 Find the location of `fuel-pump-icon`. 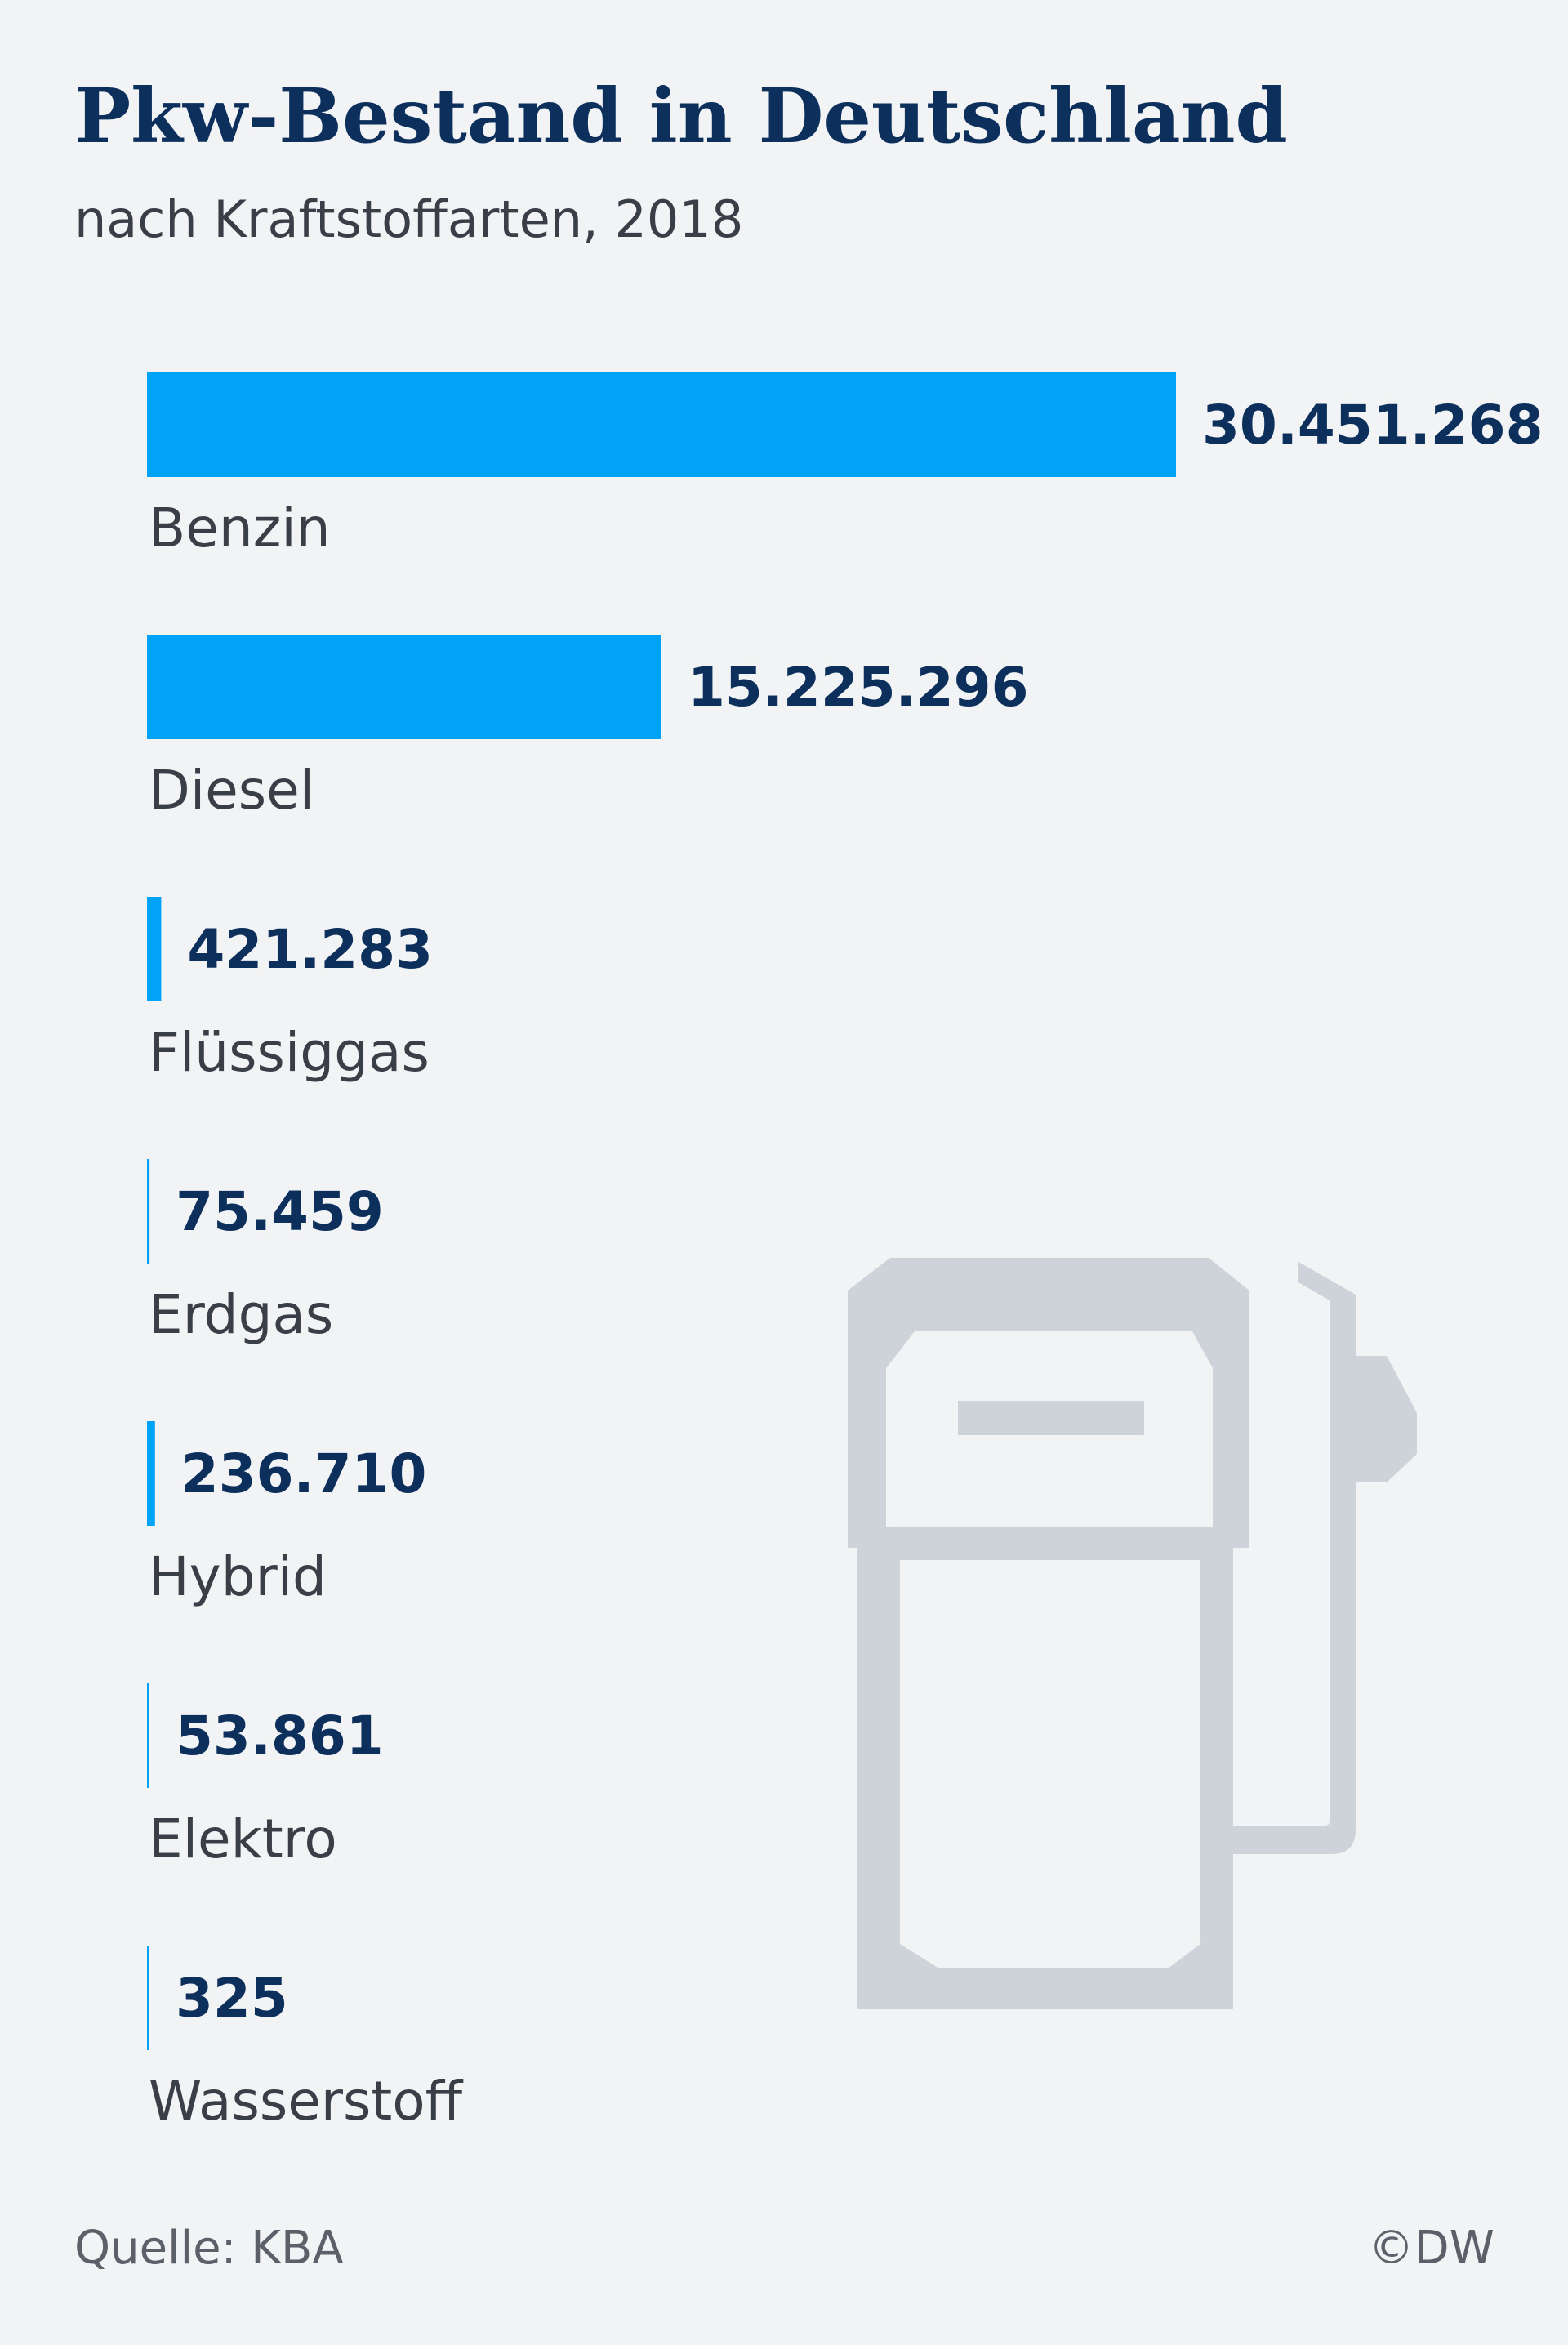

fuel-pump-icon is located at coordinates (1132, 1633).